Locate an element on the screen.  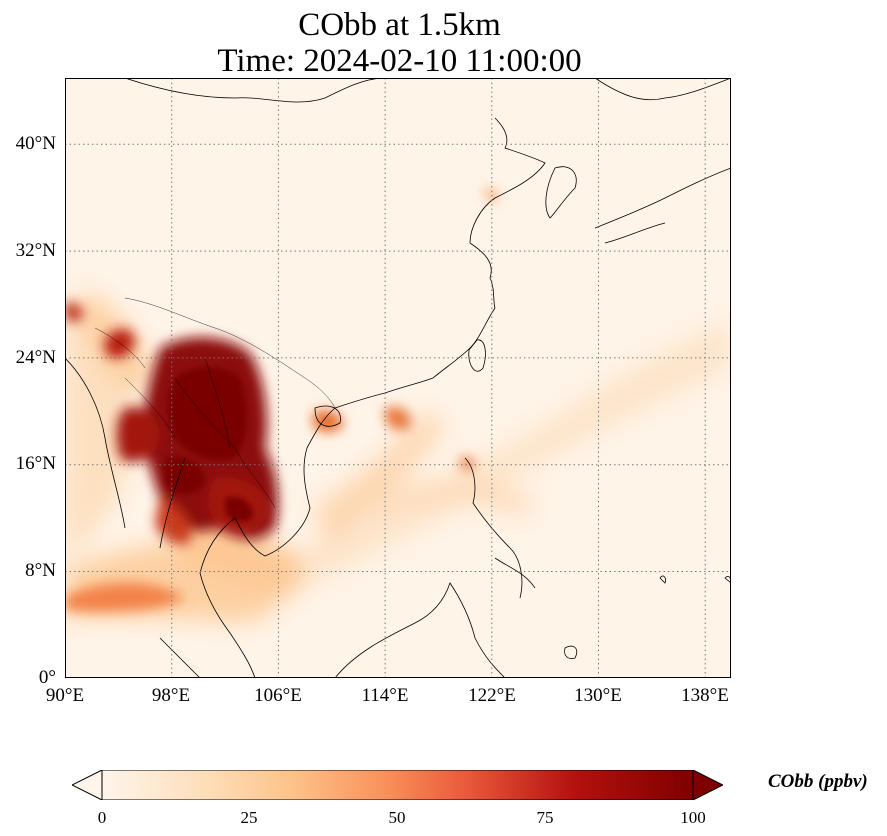
lat-tick-label: 24°N is located at coordinates (35, 357).